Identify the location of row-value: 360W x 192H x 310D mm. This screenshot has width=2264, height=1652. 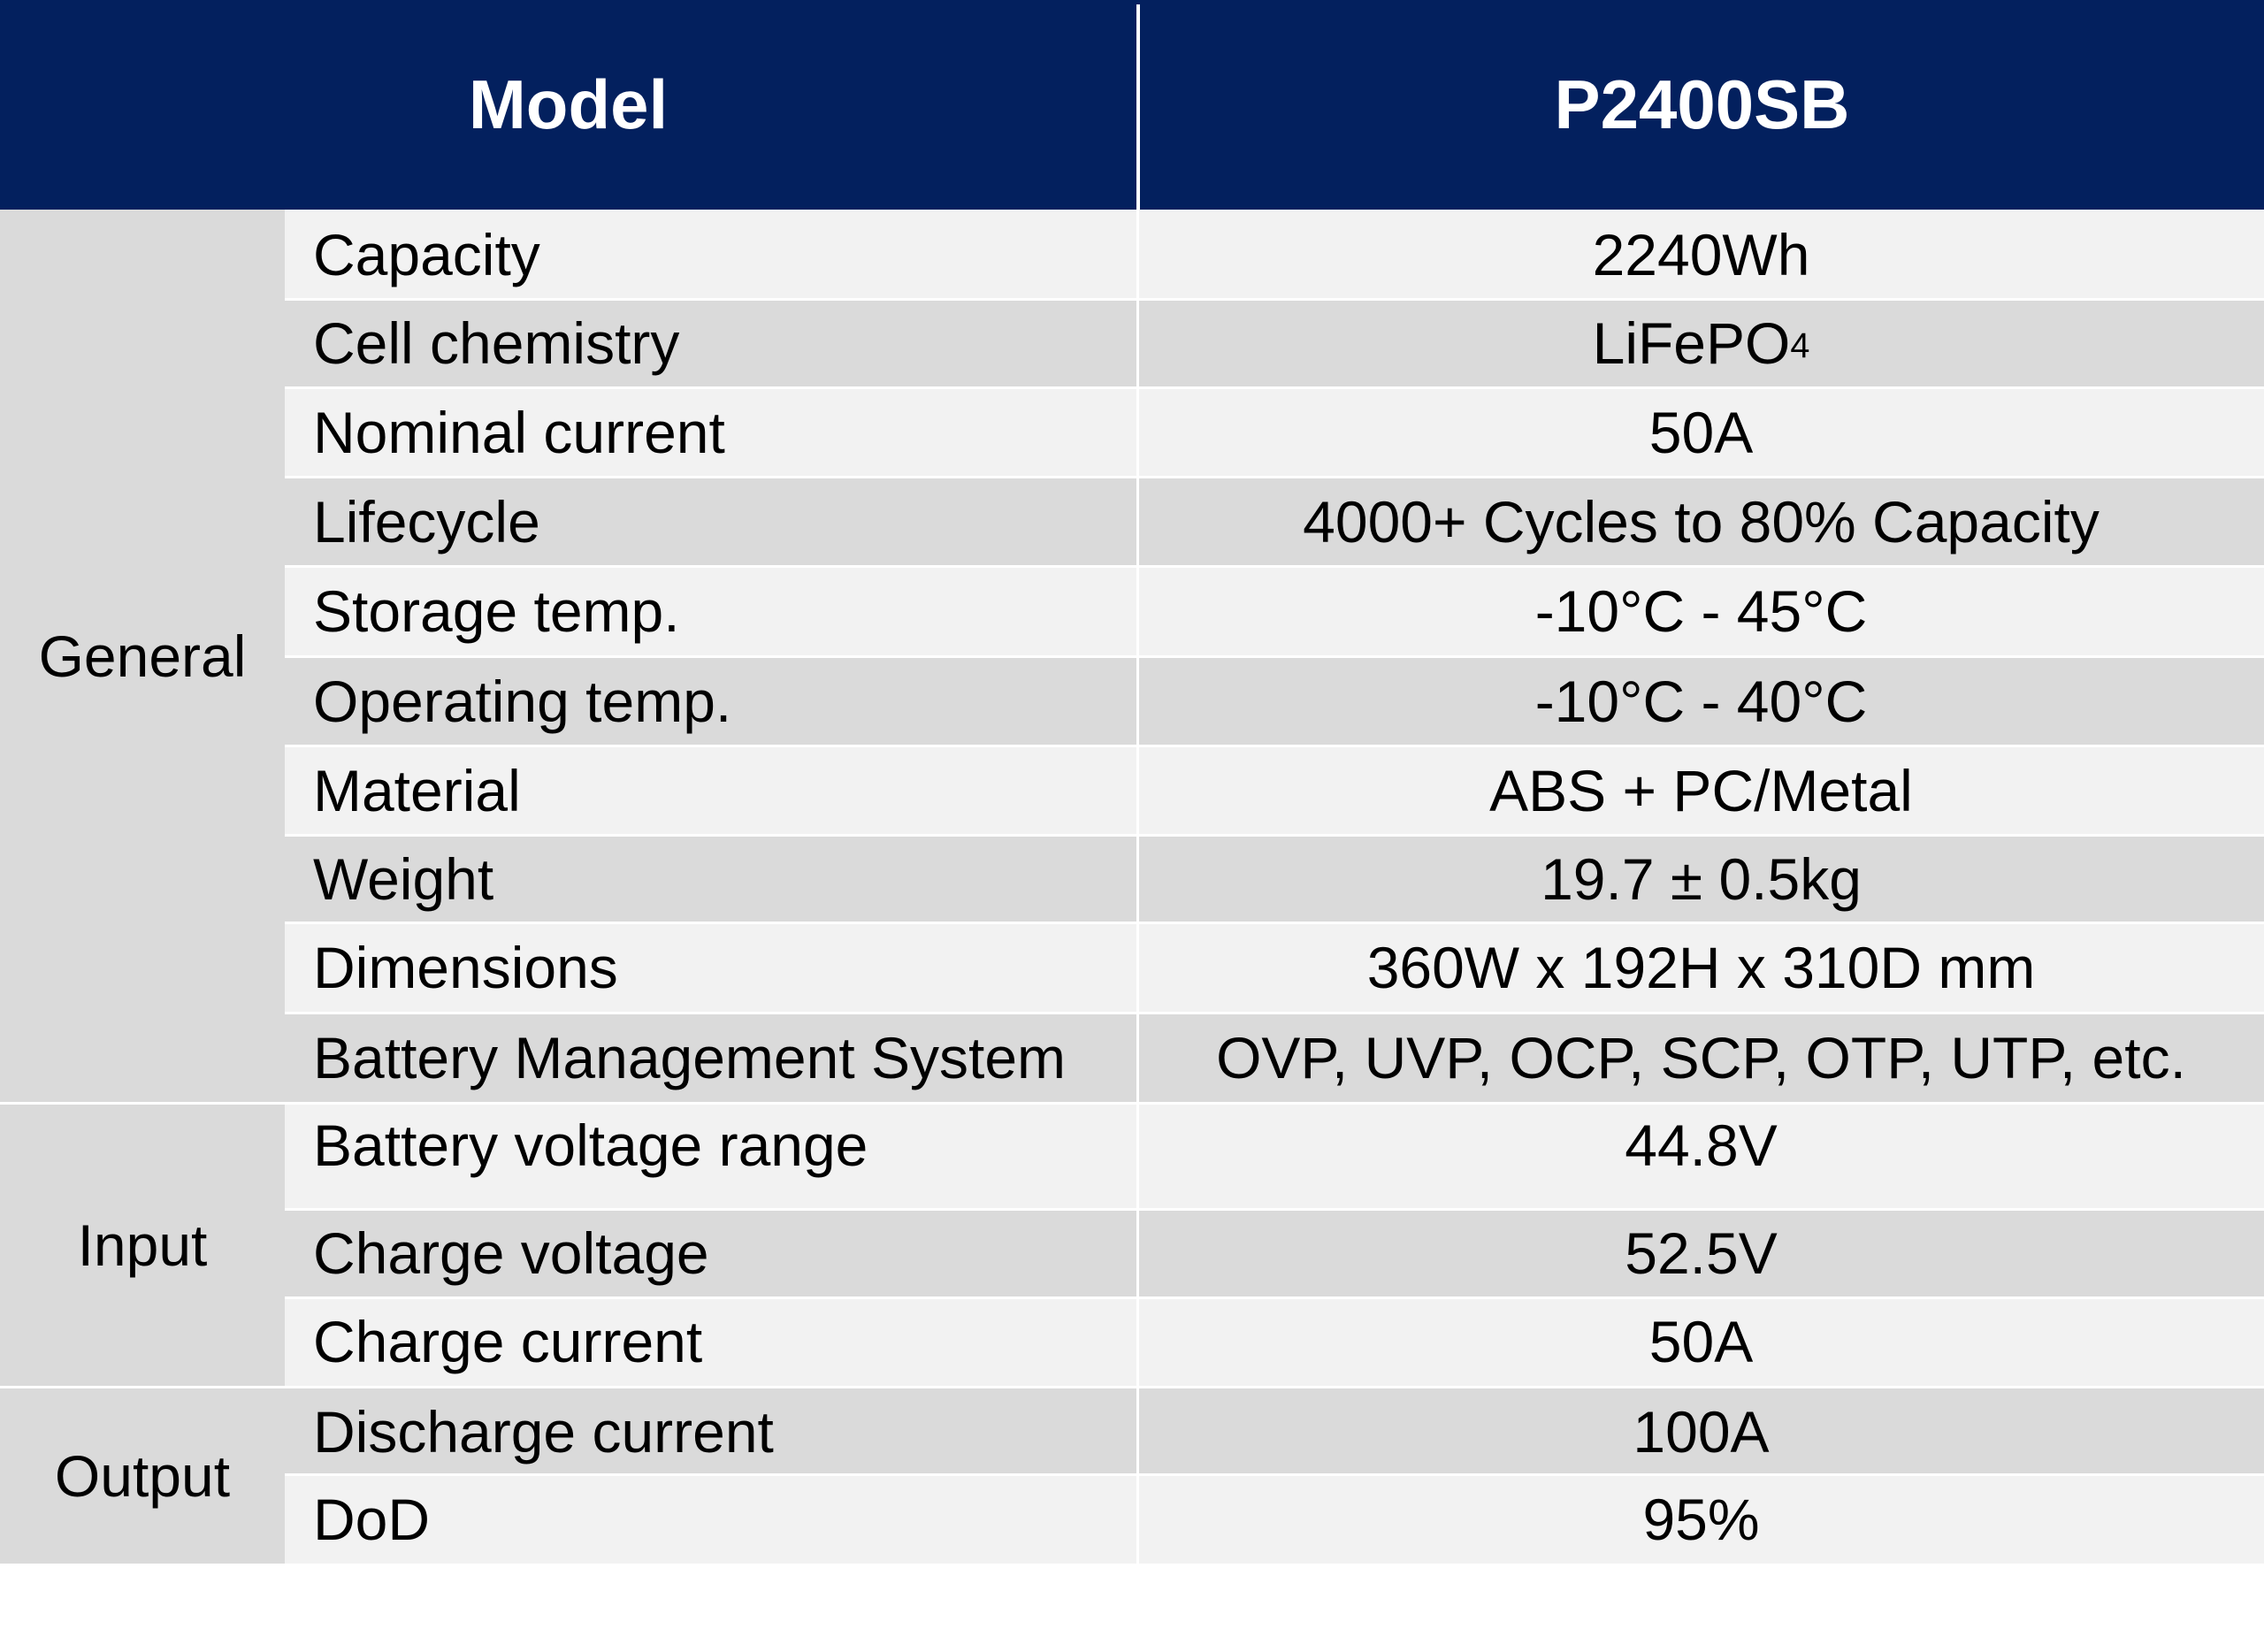
(1701, 968).